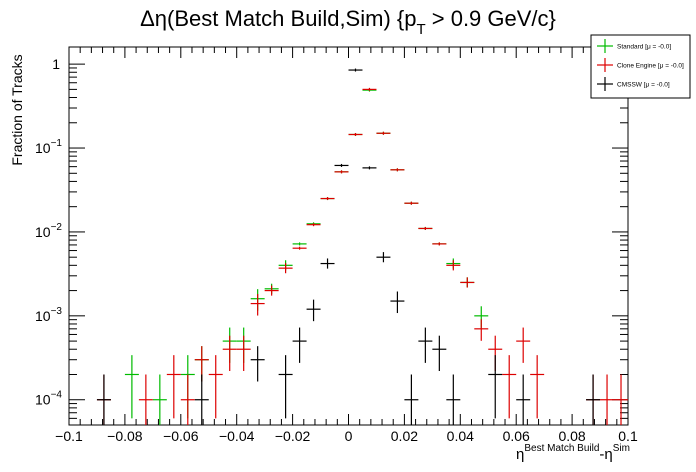 This screenshot has width=696, height=472. I want to click on y-tick-label: 10⁻², so click(48, 231).